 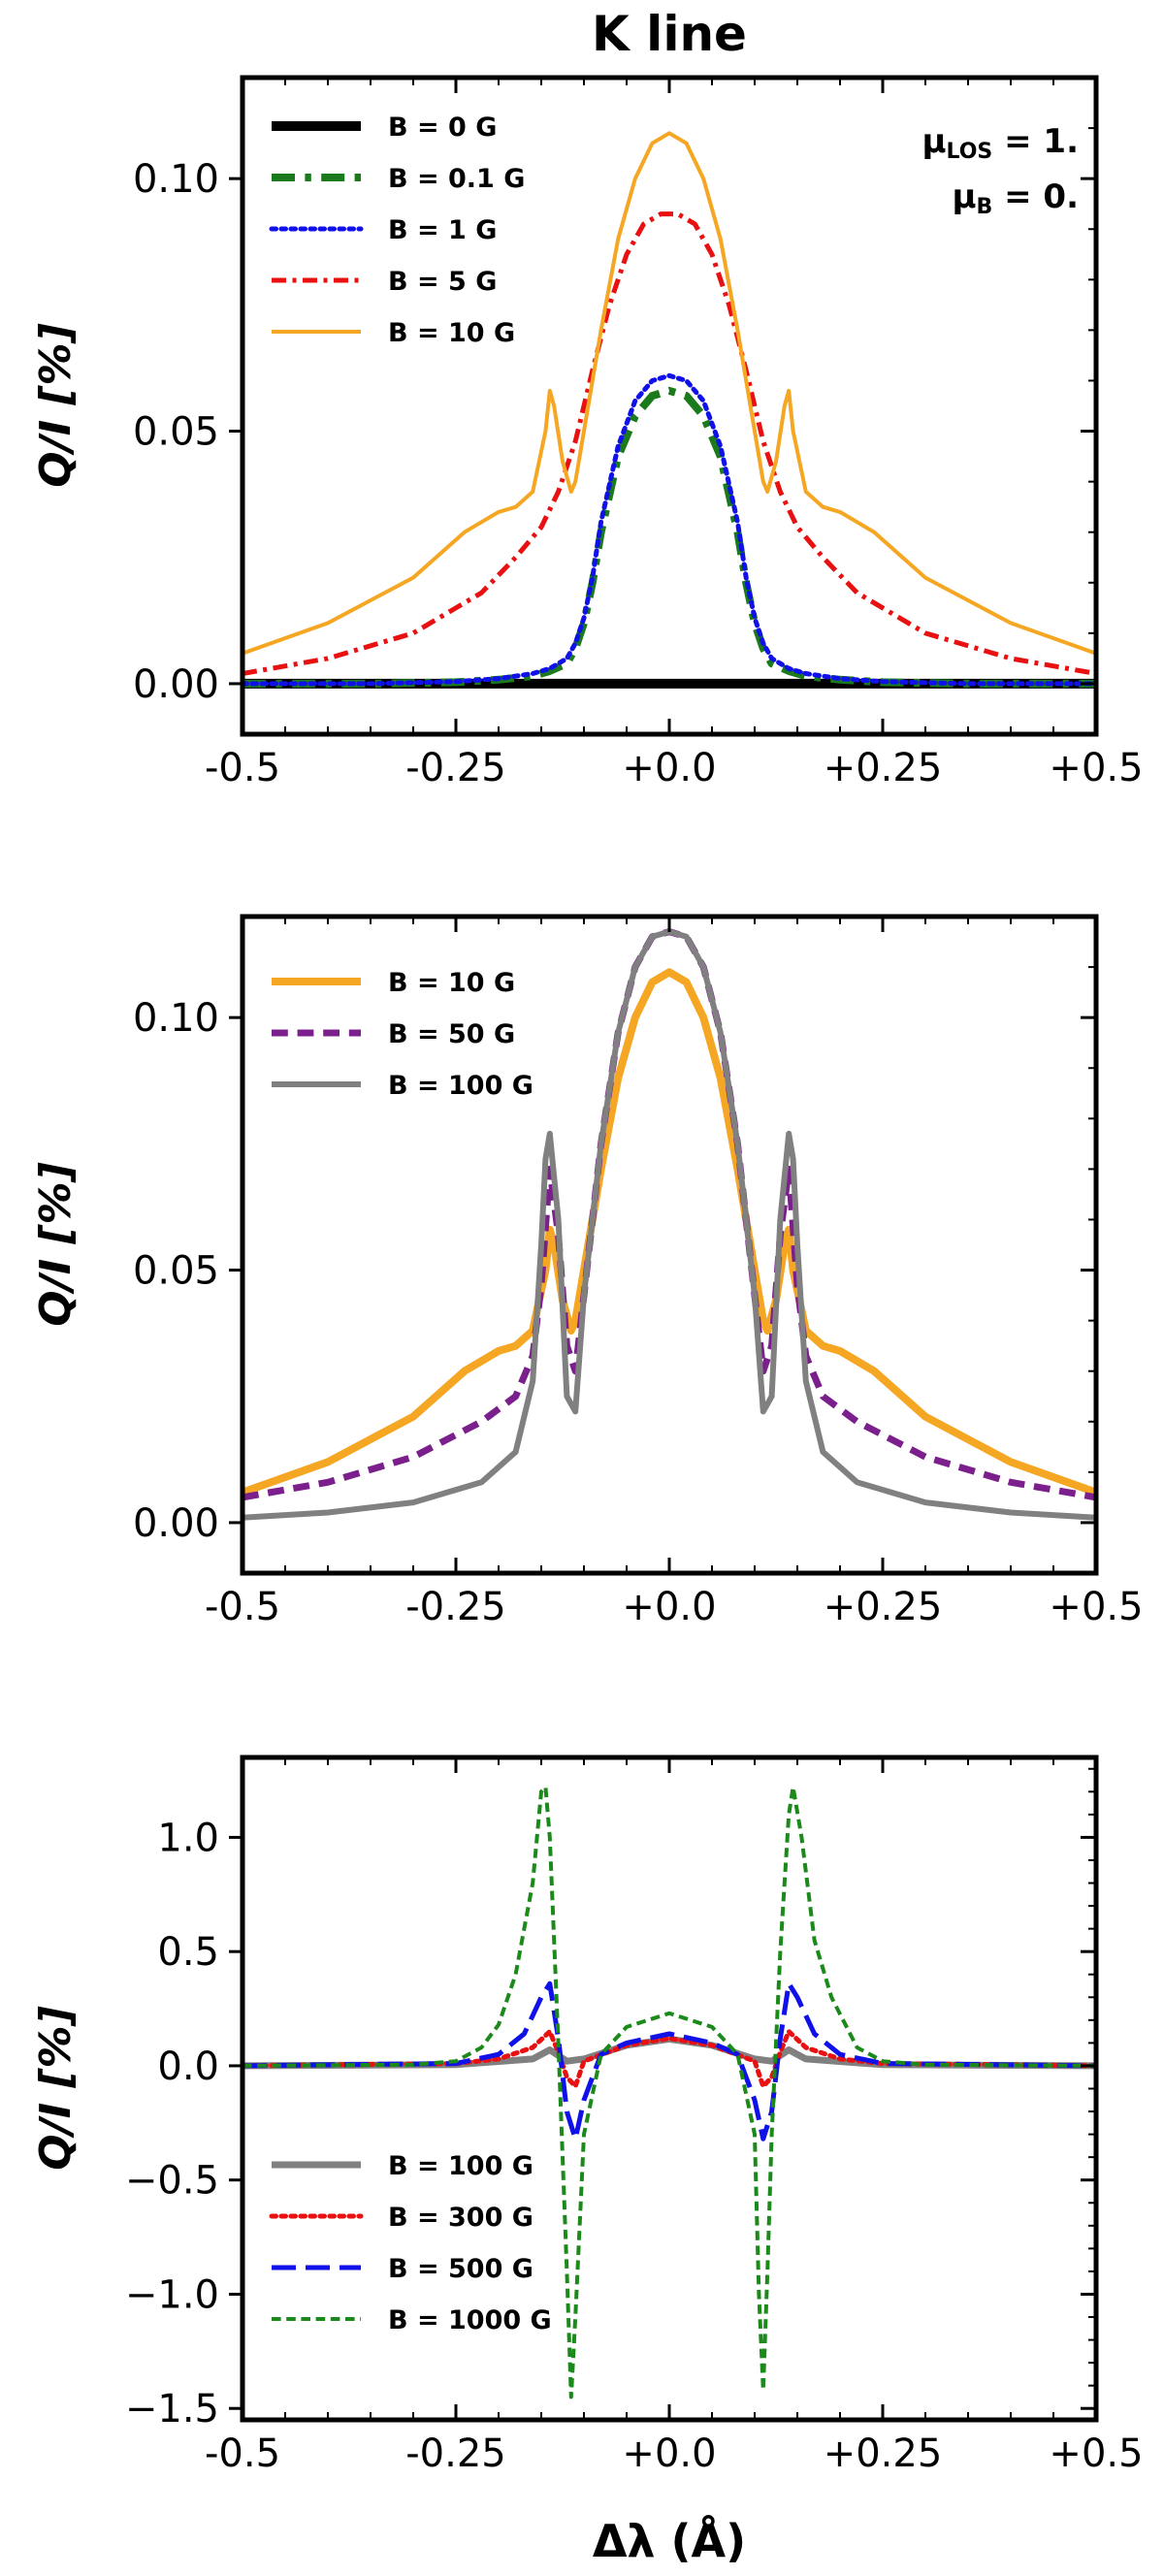 What do you see at coordinates (669, 2052) in the screenshot?
I see `series-line-b-100-g` at bounding box center [669, 2052].